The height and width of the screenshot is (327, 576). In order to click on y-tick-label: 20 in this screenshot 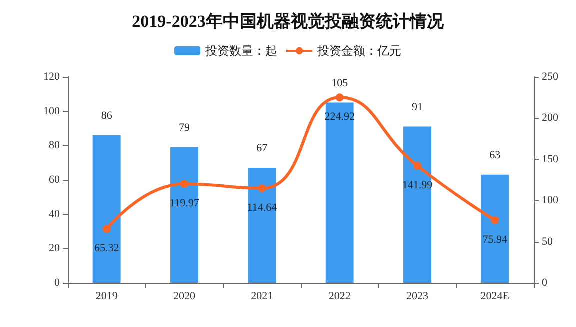, I will do `click(54, 248)`.